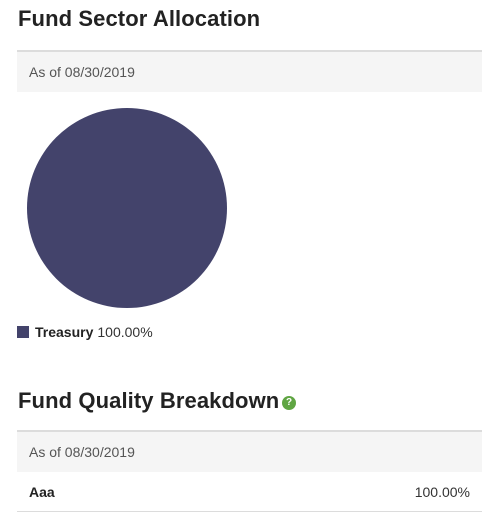 The height and width of the screenshot is (522, 493). I want to click on sector-allocation-title: Fund Sector Allocation, so click(139, 18).